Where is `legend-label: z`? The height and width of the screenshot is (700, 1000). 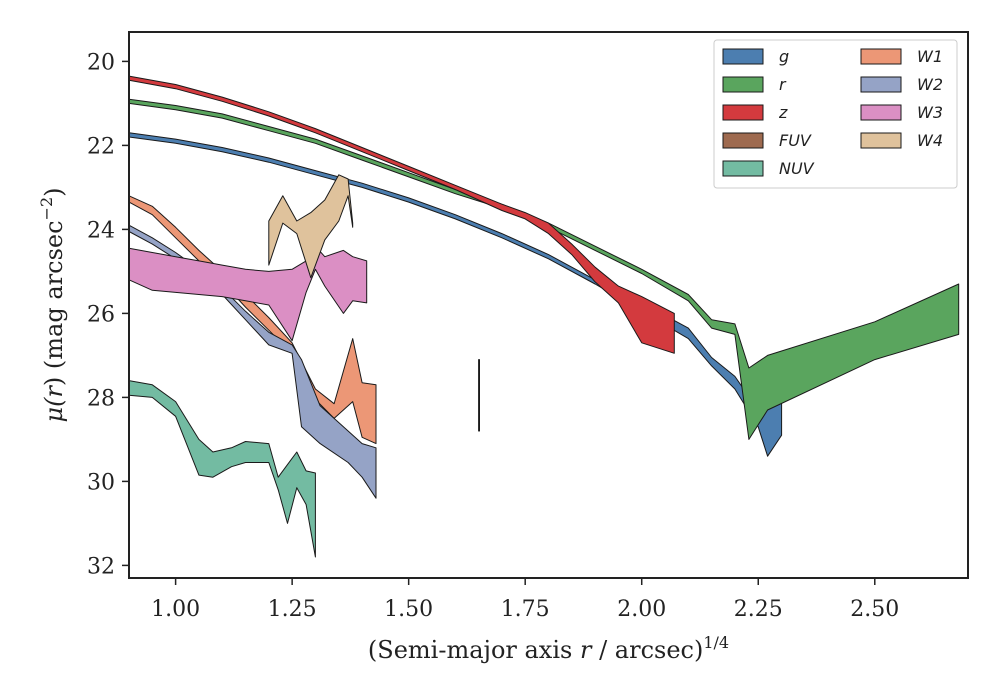
legend-label: z is located at coordinates (783, 112).